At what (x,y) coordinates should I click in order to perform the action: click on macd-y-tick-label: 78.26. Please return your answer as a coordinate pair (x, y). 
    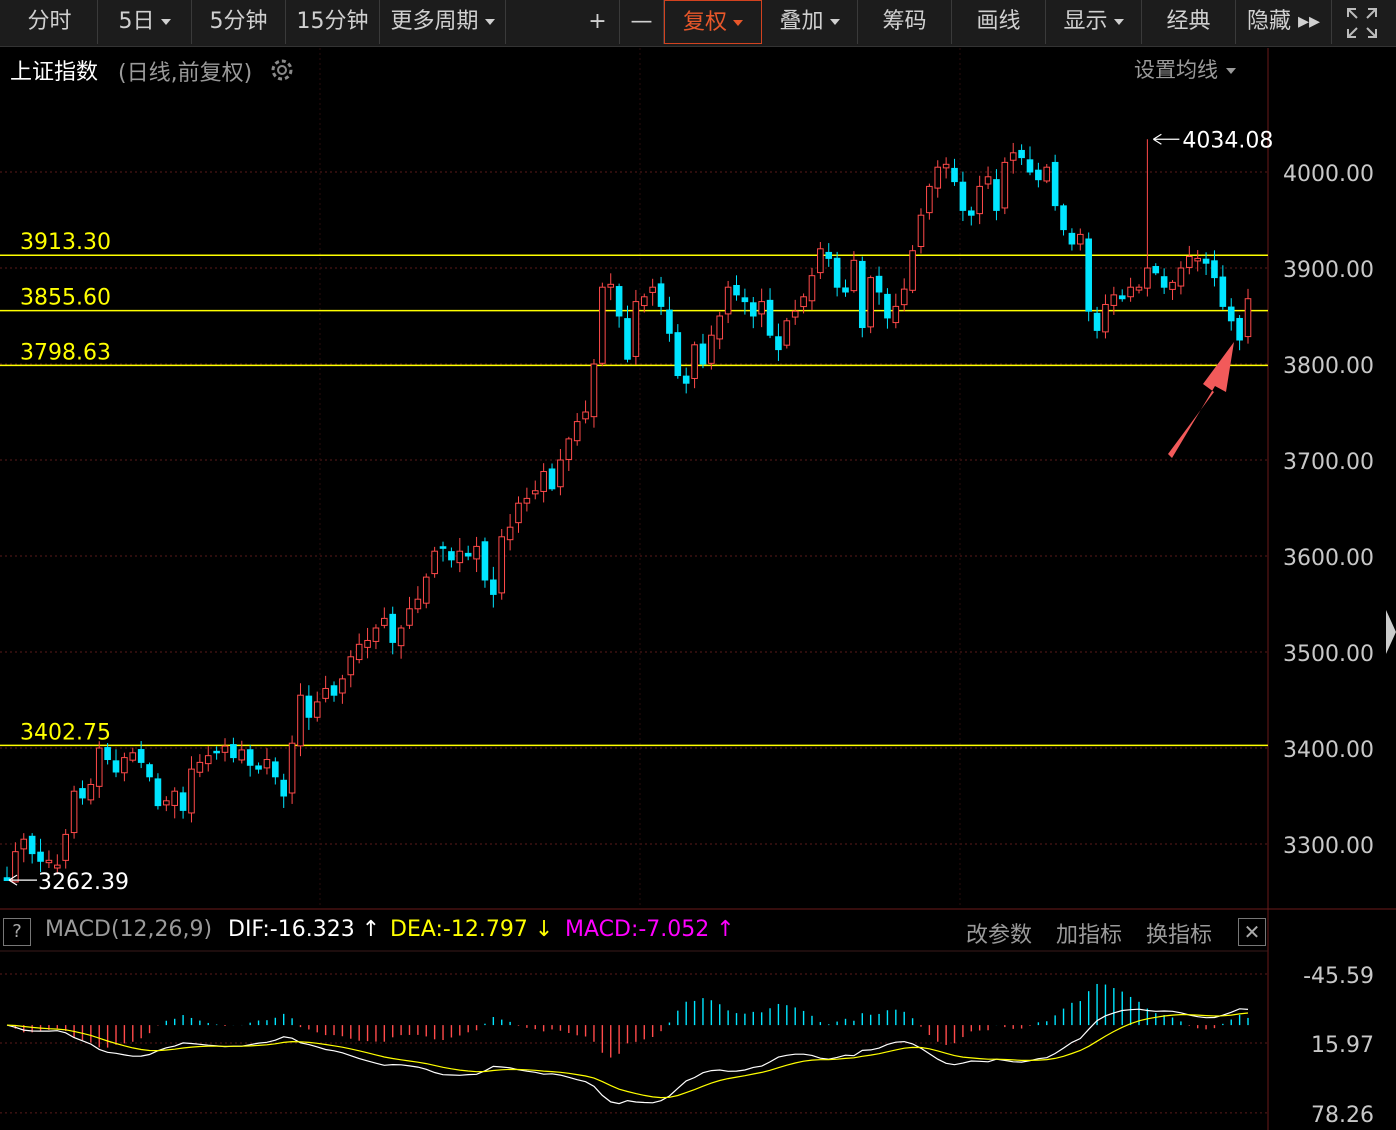
    Looking at the image, I should click on (1342, 1115).